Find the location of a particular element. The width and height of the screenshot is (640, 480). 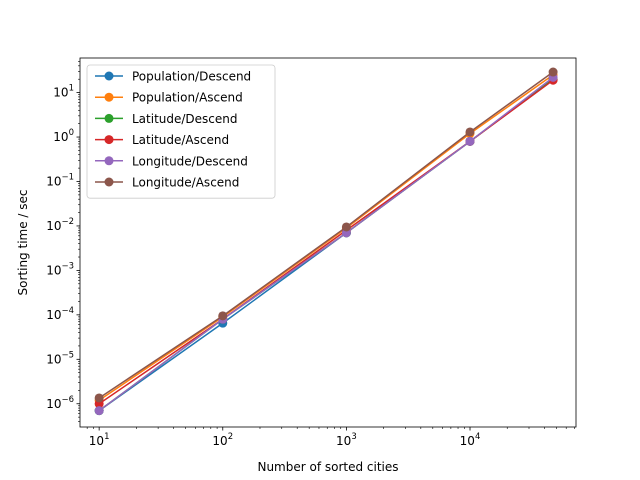

x-tick-label: 10³ is located at coordinates (346, 440).